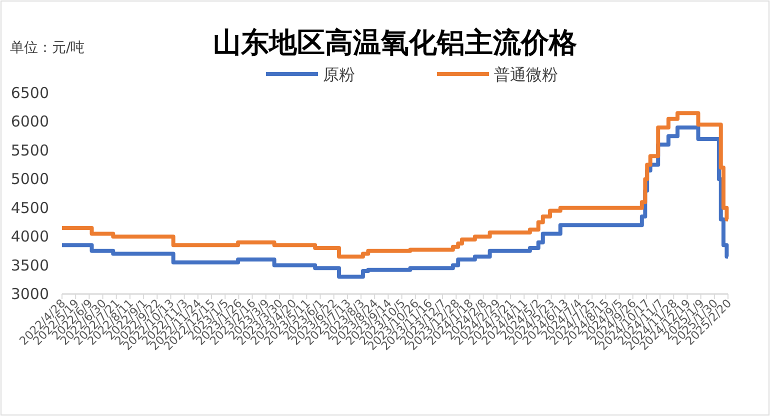 This screenshot has width=770, height=416. Describe the element at coordinates (526, 74) in the screenshot. I see `legend-label: 普通微粉` at that location.